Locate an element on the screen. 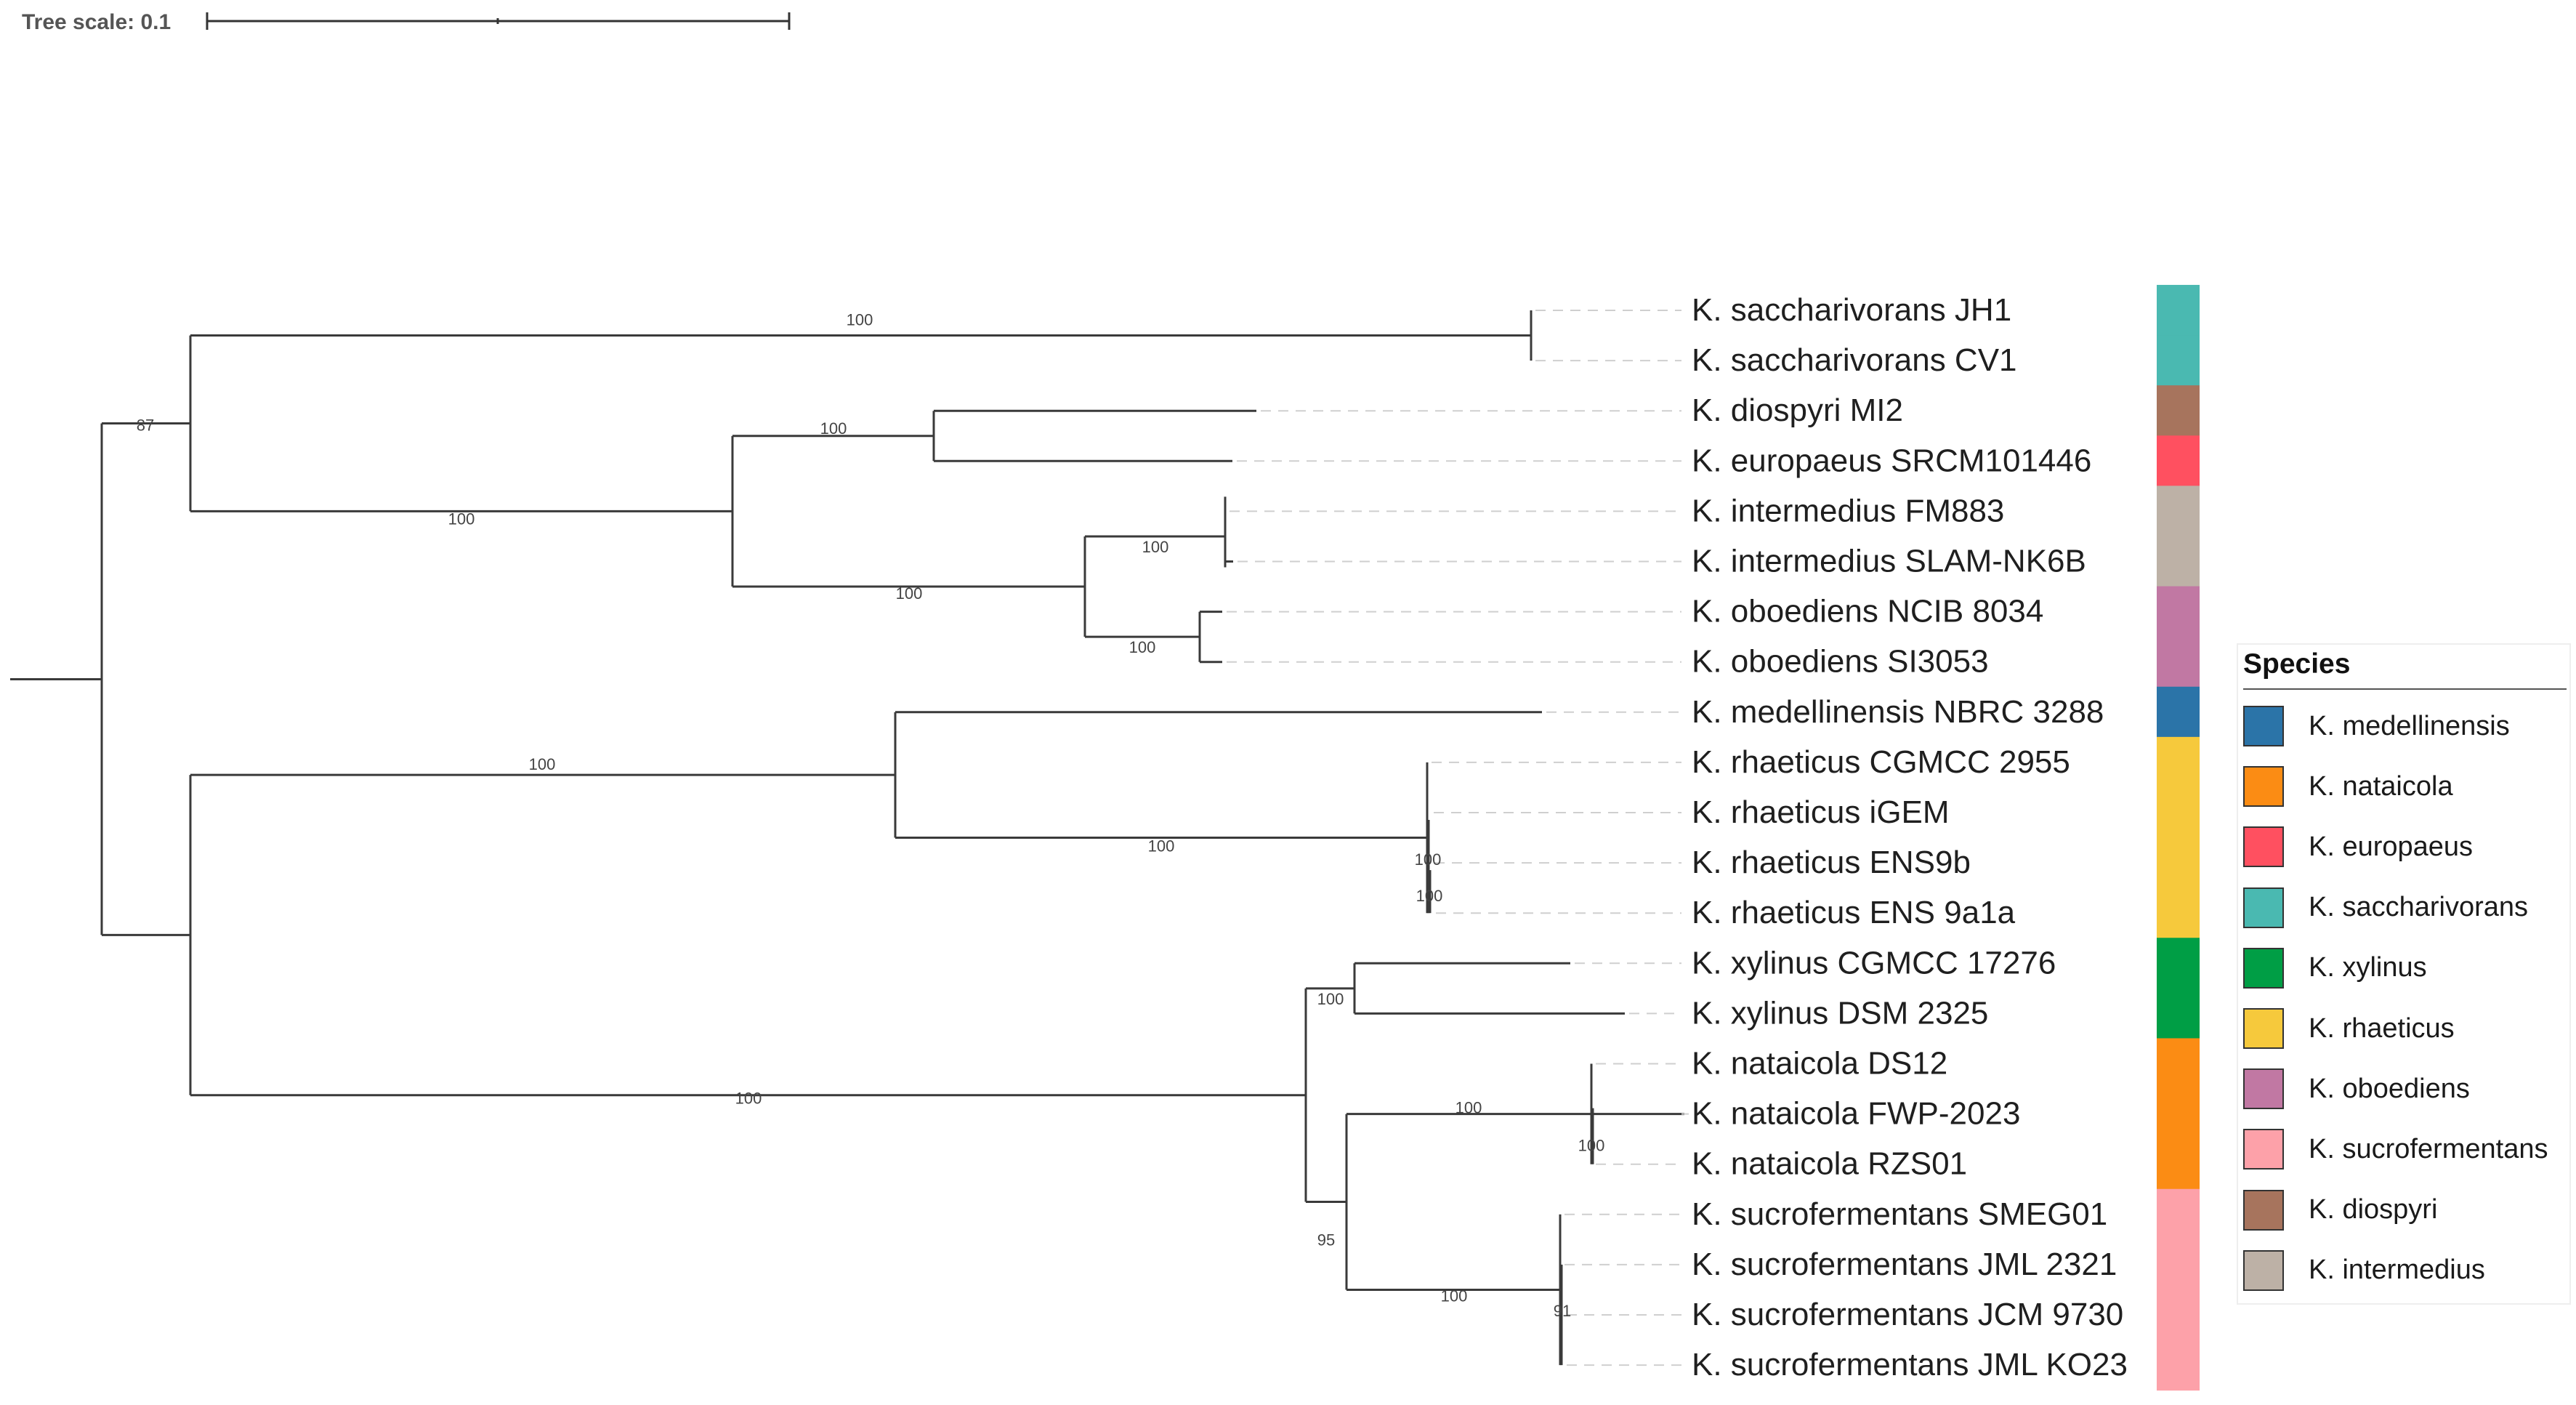  leaf-connectors is located at coordinates (1458, 838).